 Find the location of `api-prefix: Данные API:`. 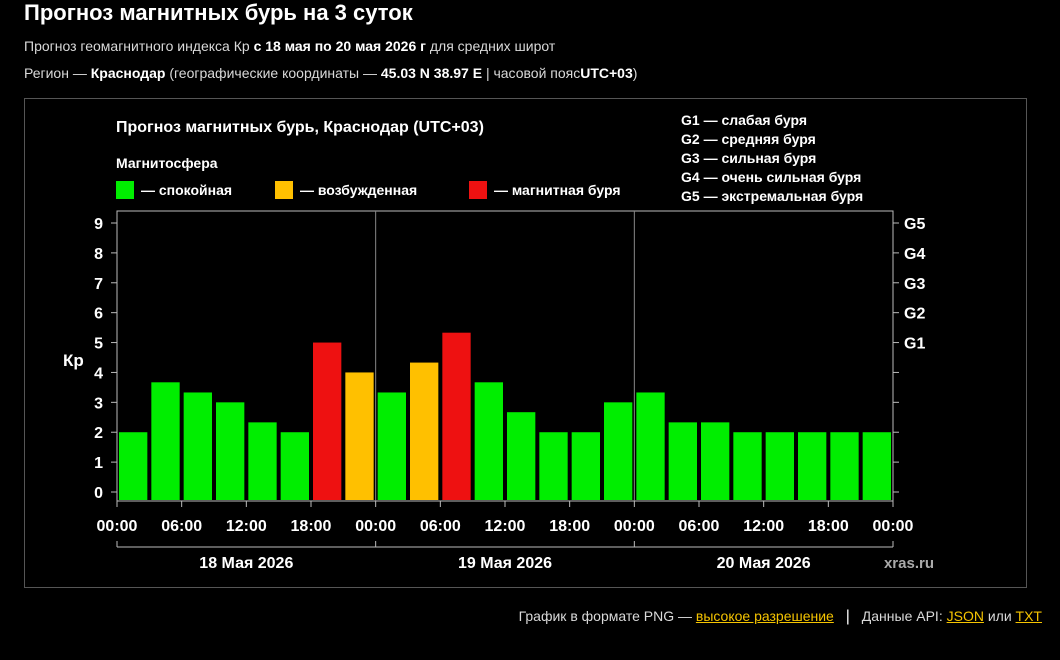

api-prefix: Данные API: is located at coordinates (902, 616).